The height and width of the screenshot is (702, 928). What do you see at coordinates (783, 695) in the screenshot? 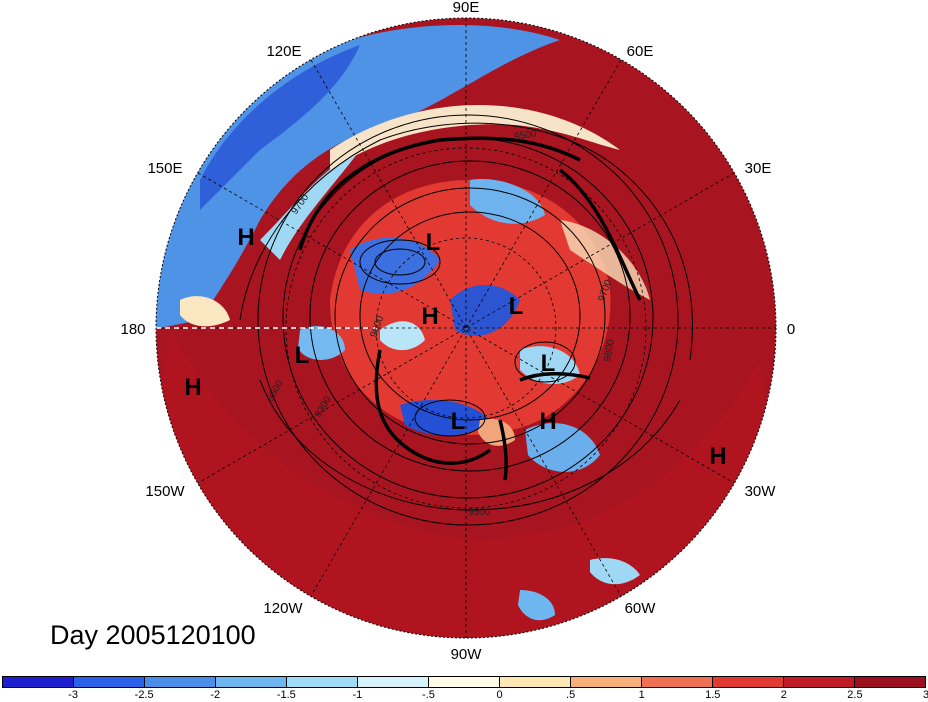
I see `colorbar-tick-label: 2` at bounding box center [783, 695].